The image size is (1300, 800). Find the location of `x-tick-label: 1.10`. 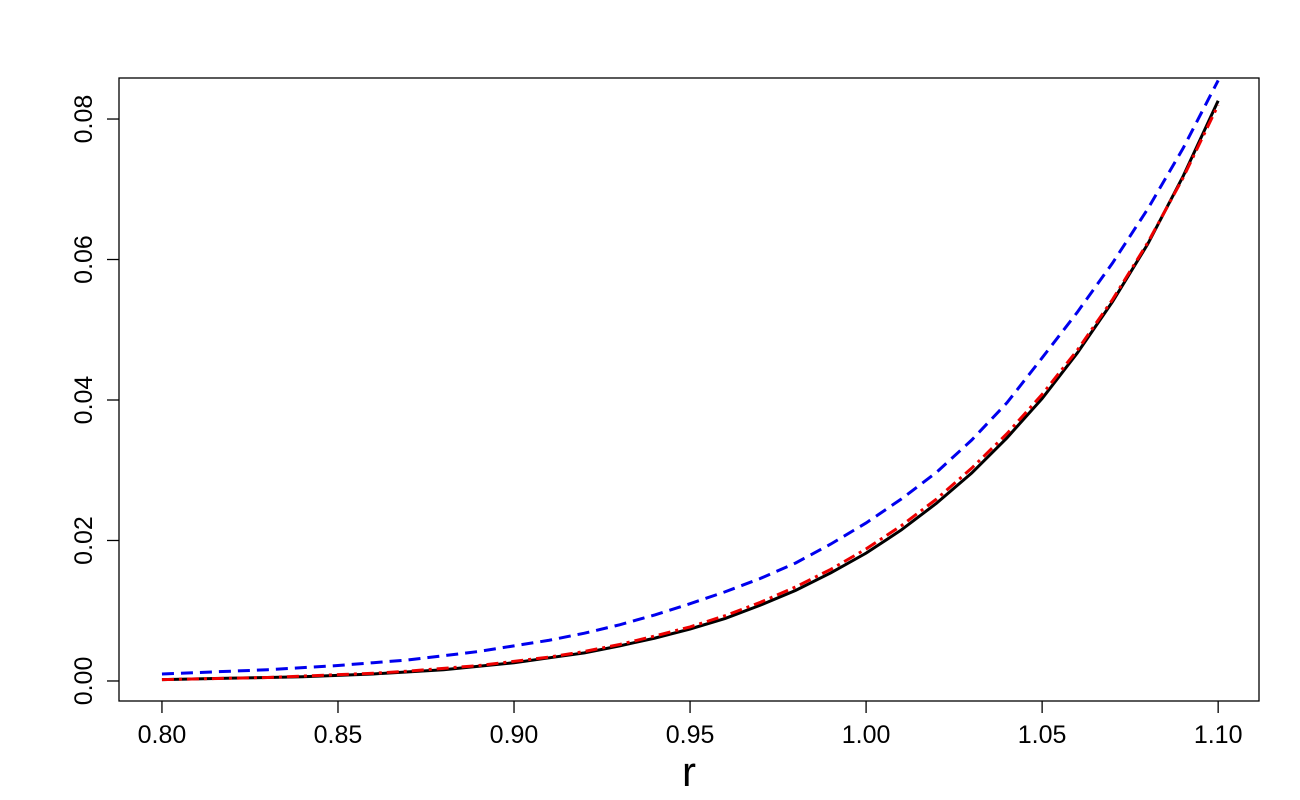

x-tick-label: 1.10 is located at coordinates (1218, 735).